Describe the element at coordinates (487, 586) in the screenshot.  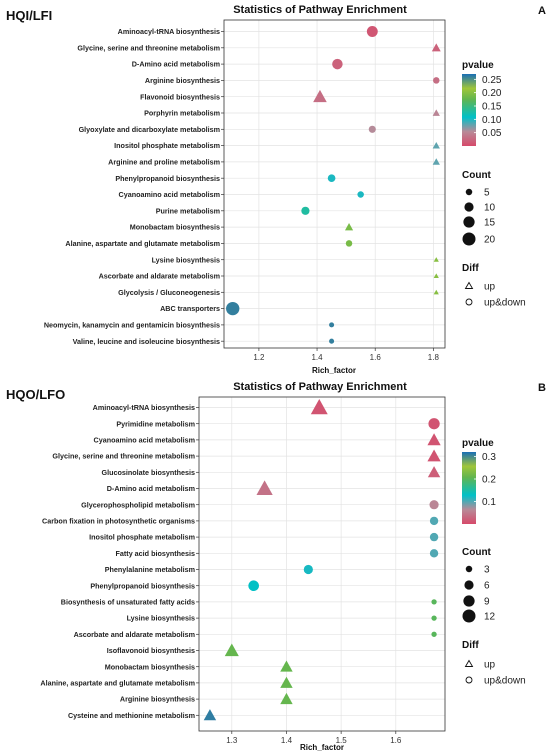
I see `legend-count-label: 6` at that location.